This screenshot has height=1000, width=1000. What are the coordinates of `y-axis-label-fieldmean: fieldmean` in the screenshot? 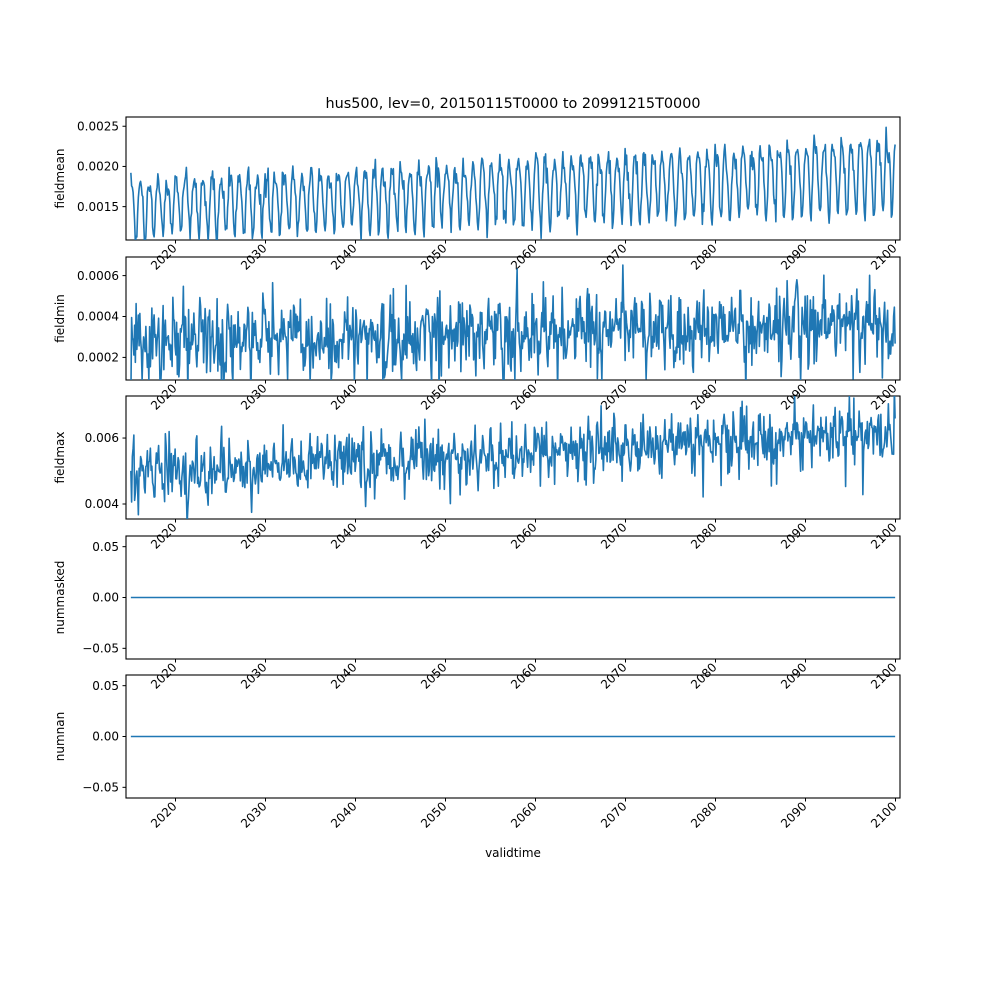 It's located at (60, 179).